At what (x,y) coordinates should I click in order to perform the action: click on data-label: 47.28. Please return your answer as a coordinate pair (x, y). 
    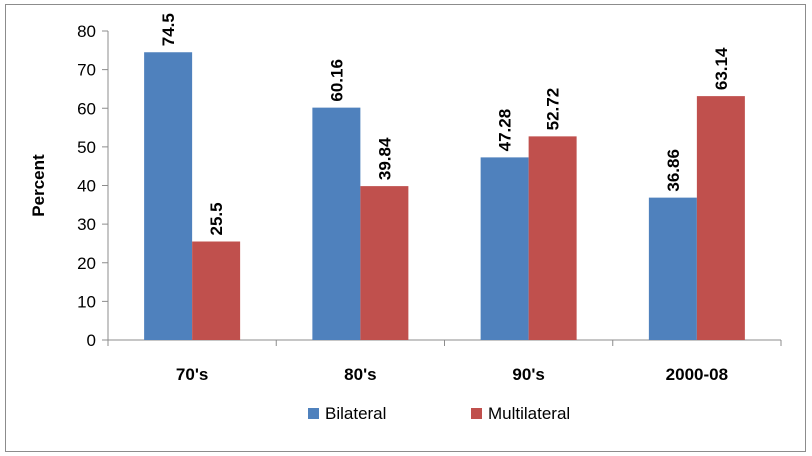
    Looking at the image, I should click on (505, 130).